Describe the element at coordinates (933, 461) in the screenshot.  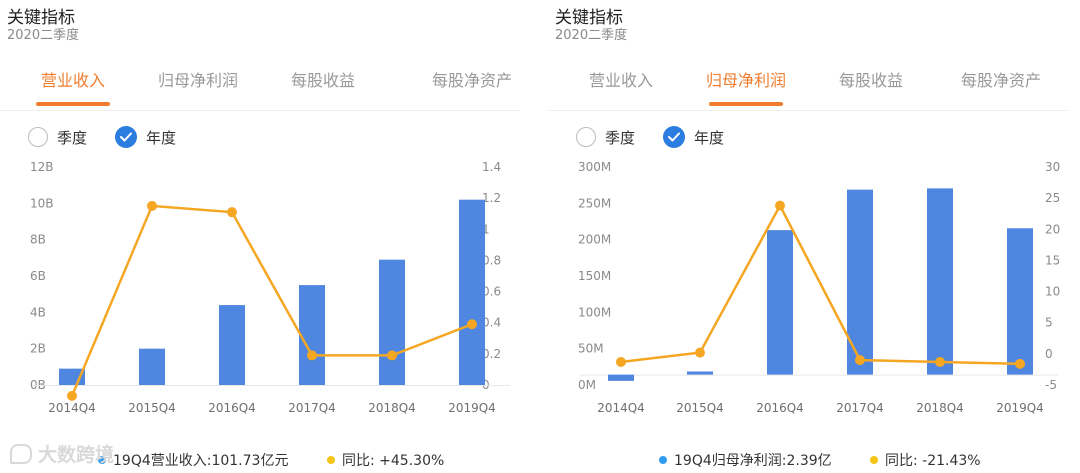
I see `legend-line-text: 同比: -21.43%` at that location.